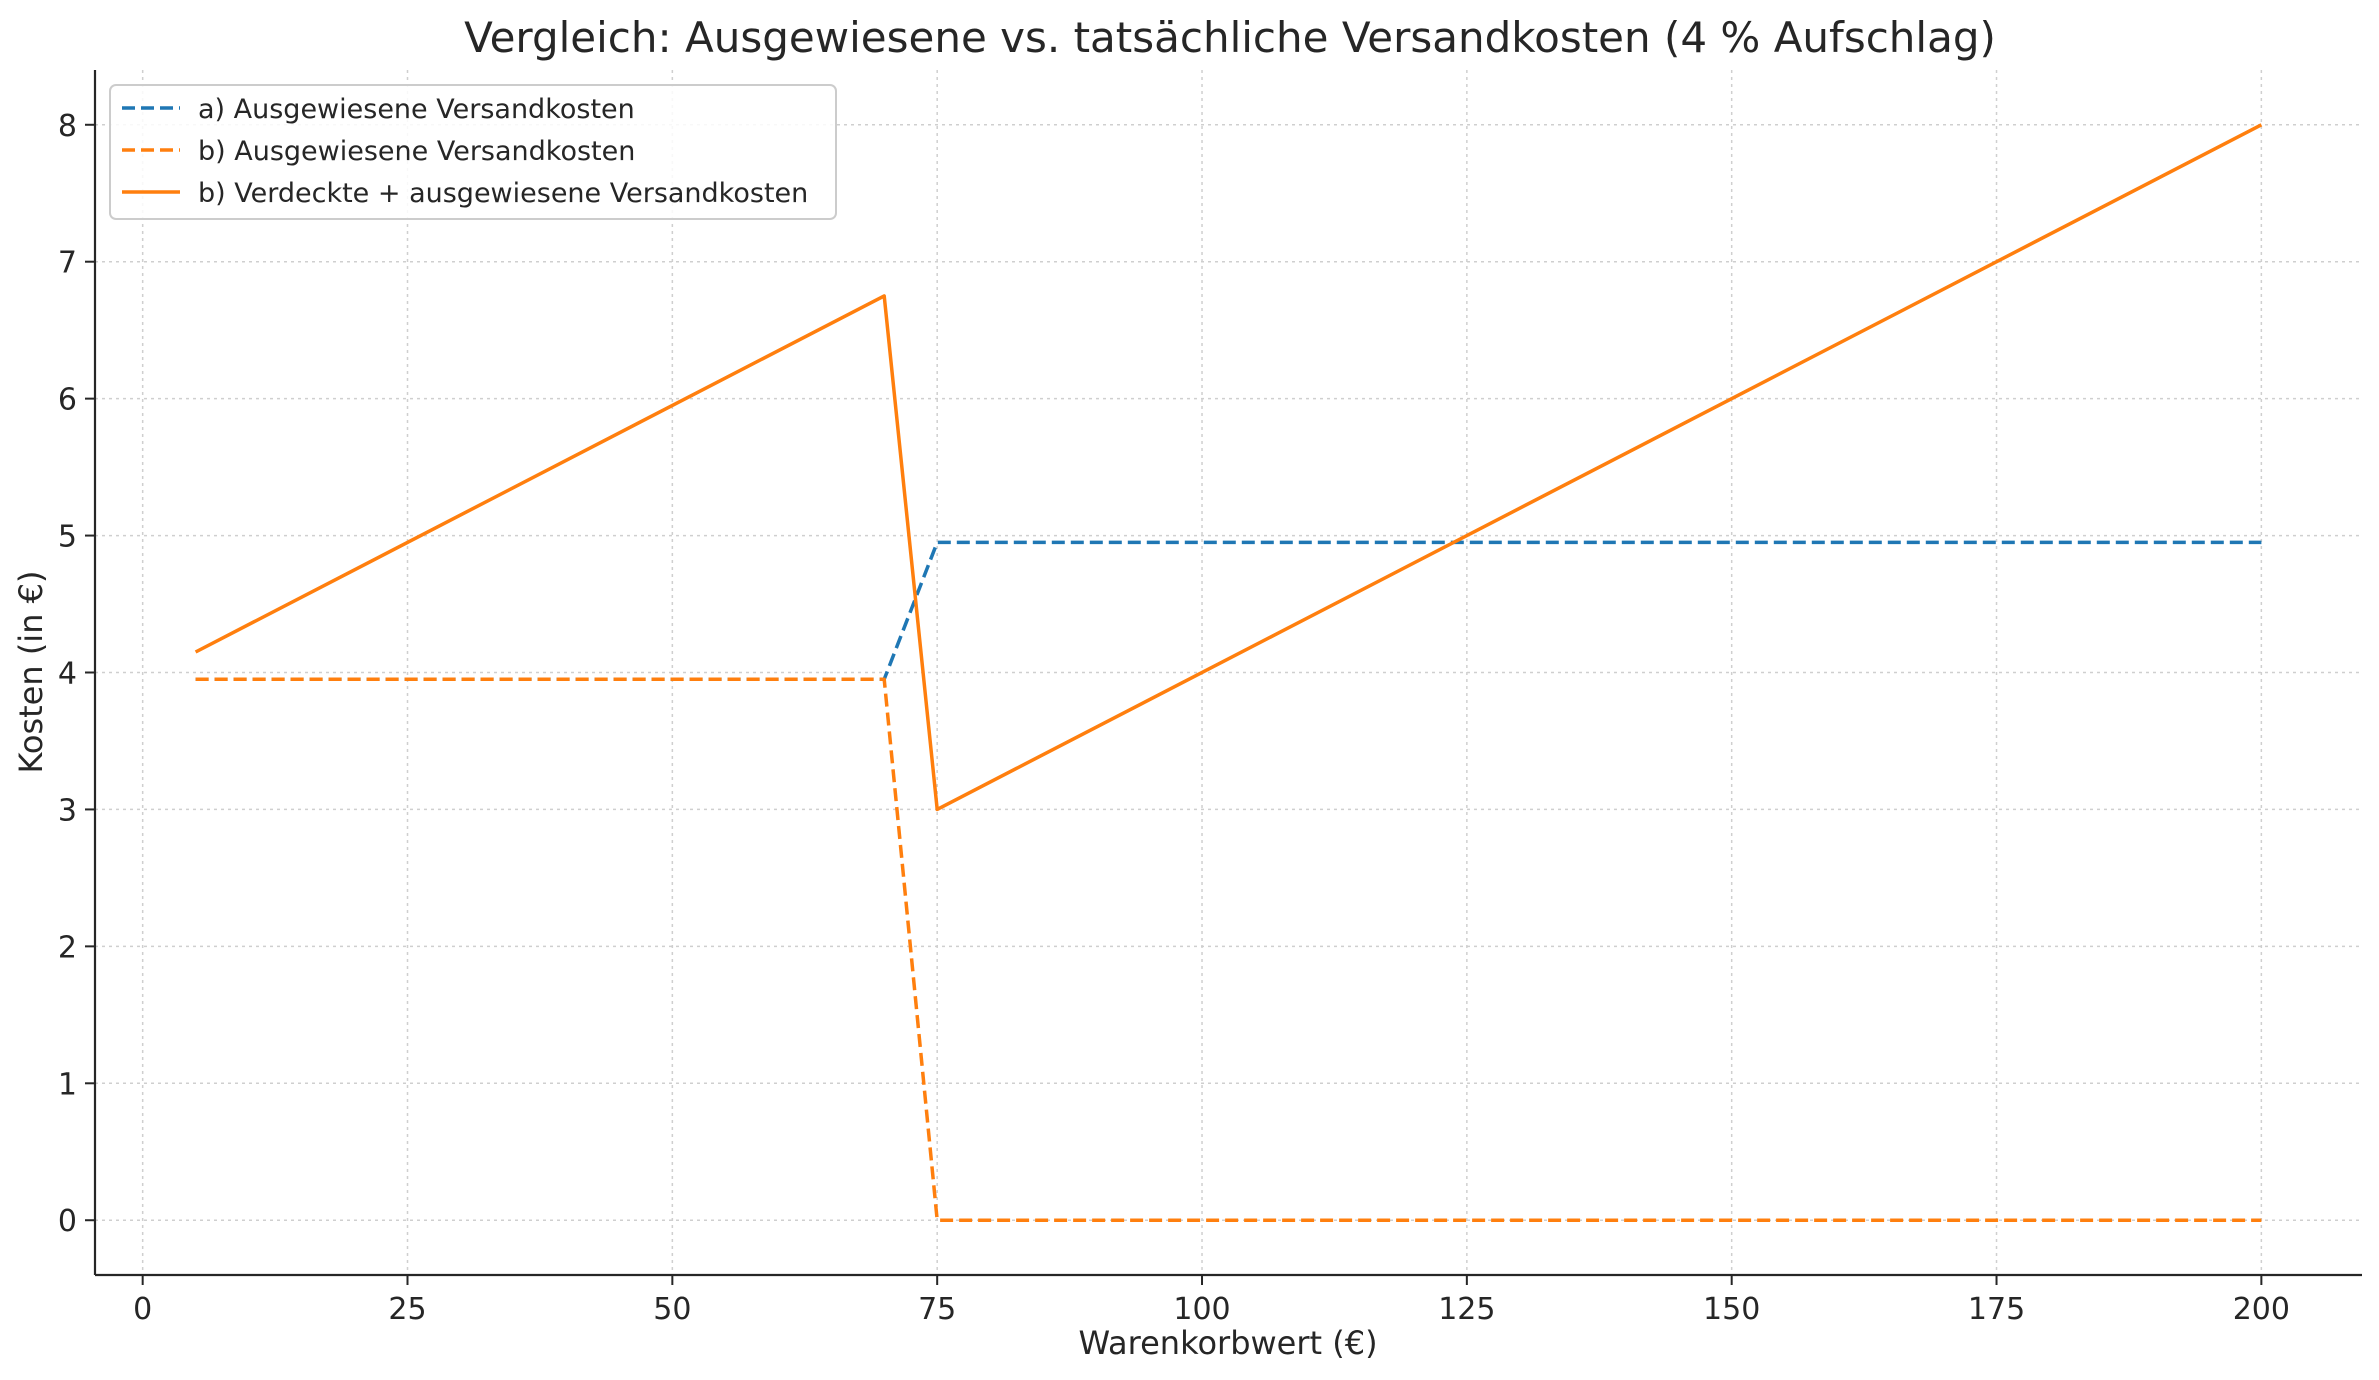  I want to click on y-tick-label: 8, so click(67, 126).